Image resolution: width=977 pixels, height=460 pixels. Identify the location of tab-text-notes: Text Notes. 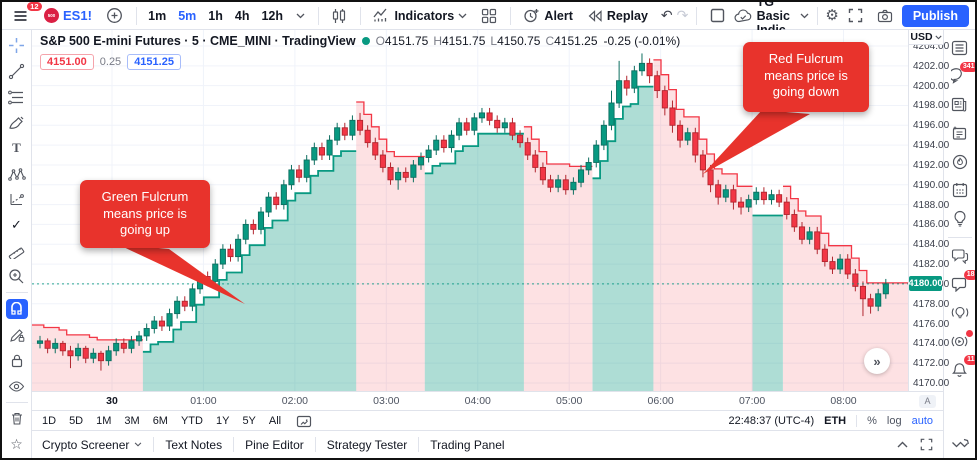
(193, 445).